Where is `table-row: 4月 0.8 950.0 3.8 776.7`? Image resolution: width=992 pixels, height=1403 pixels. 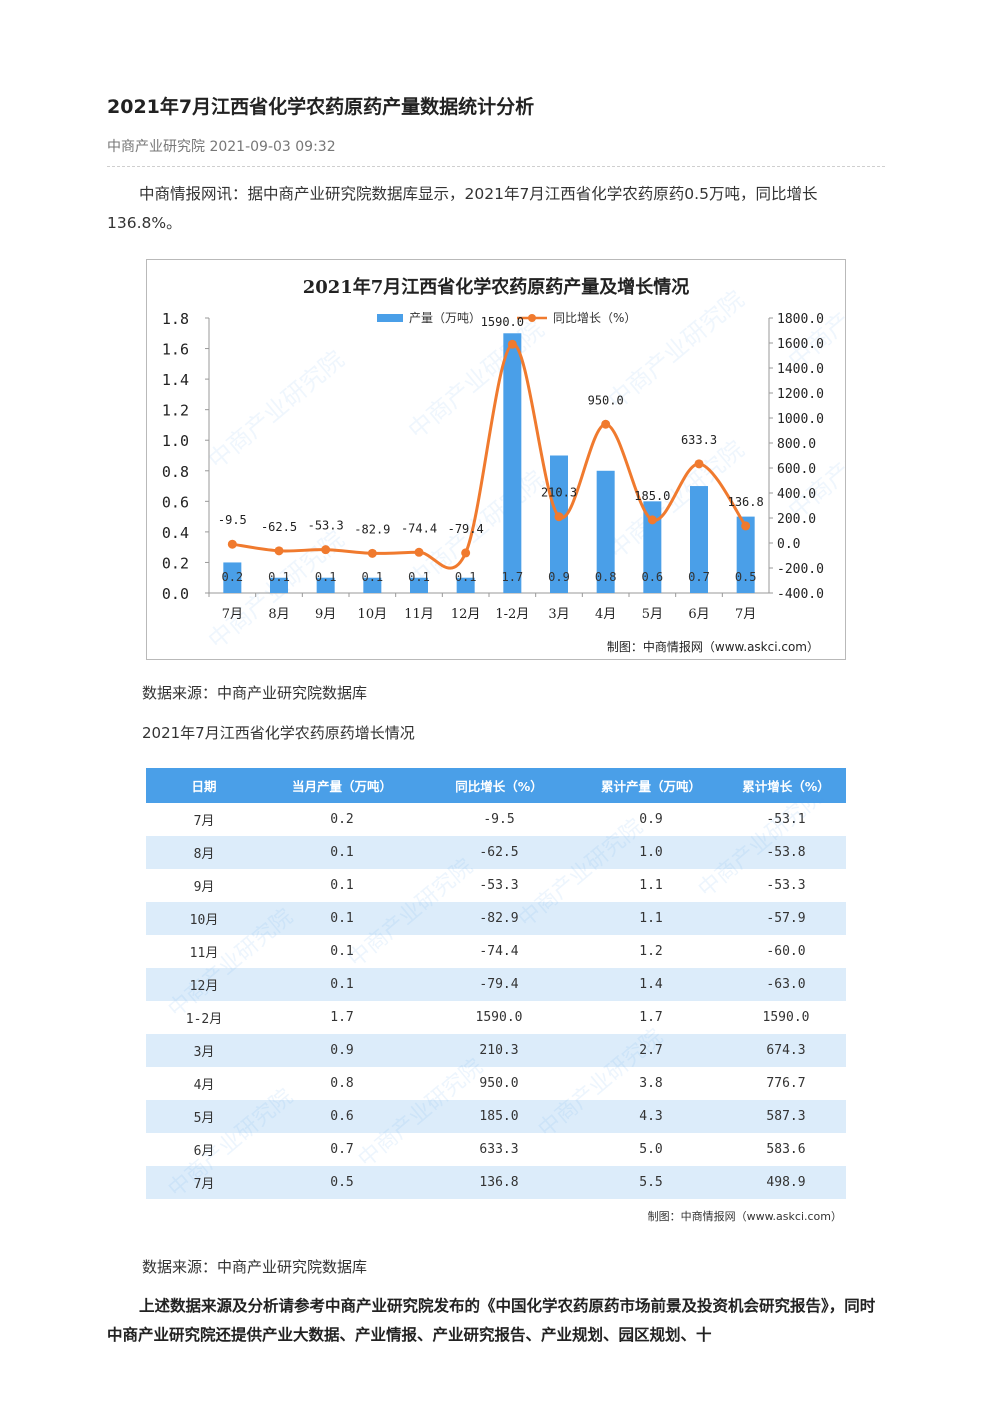
table-row: 4月 0.8 950.0 3.8 776.7 is located at coordinates (496, 1083).